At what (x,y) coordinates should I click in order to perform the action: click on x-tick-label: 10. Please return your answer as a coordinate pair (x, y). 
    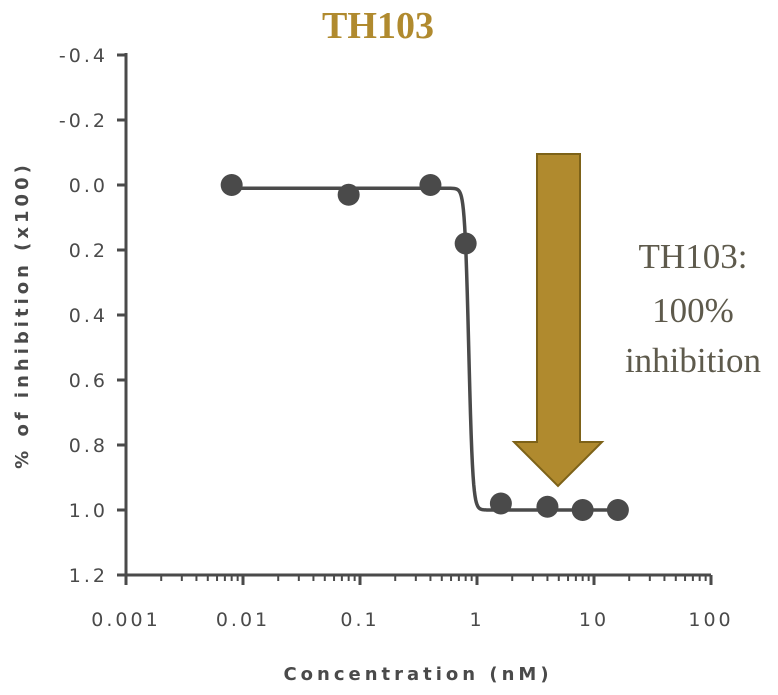
    Looking at the image, I should click on (594, 620).